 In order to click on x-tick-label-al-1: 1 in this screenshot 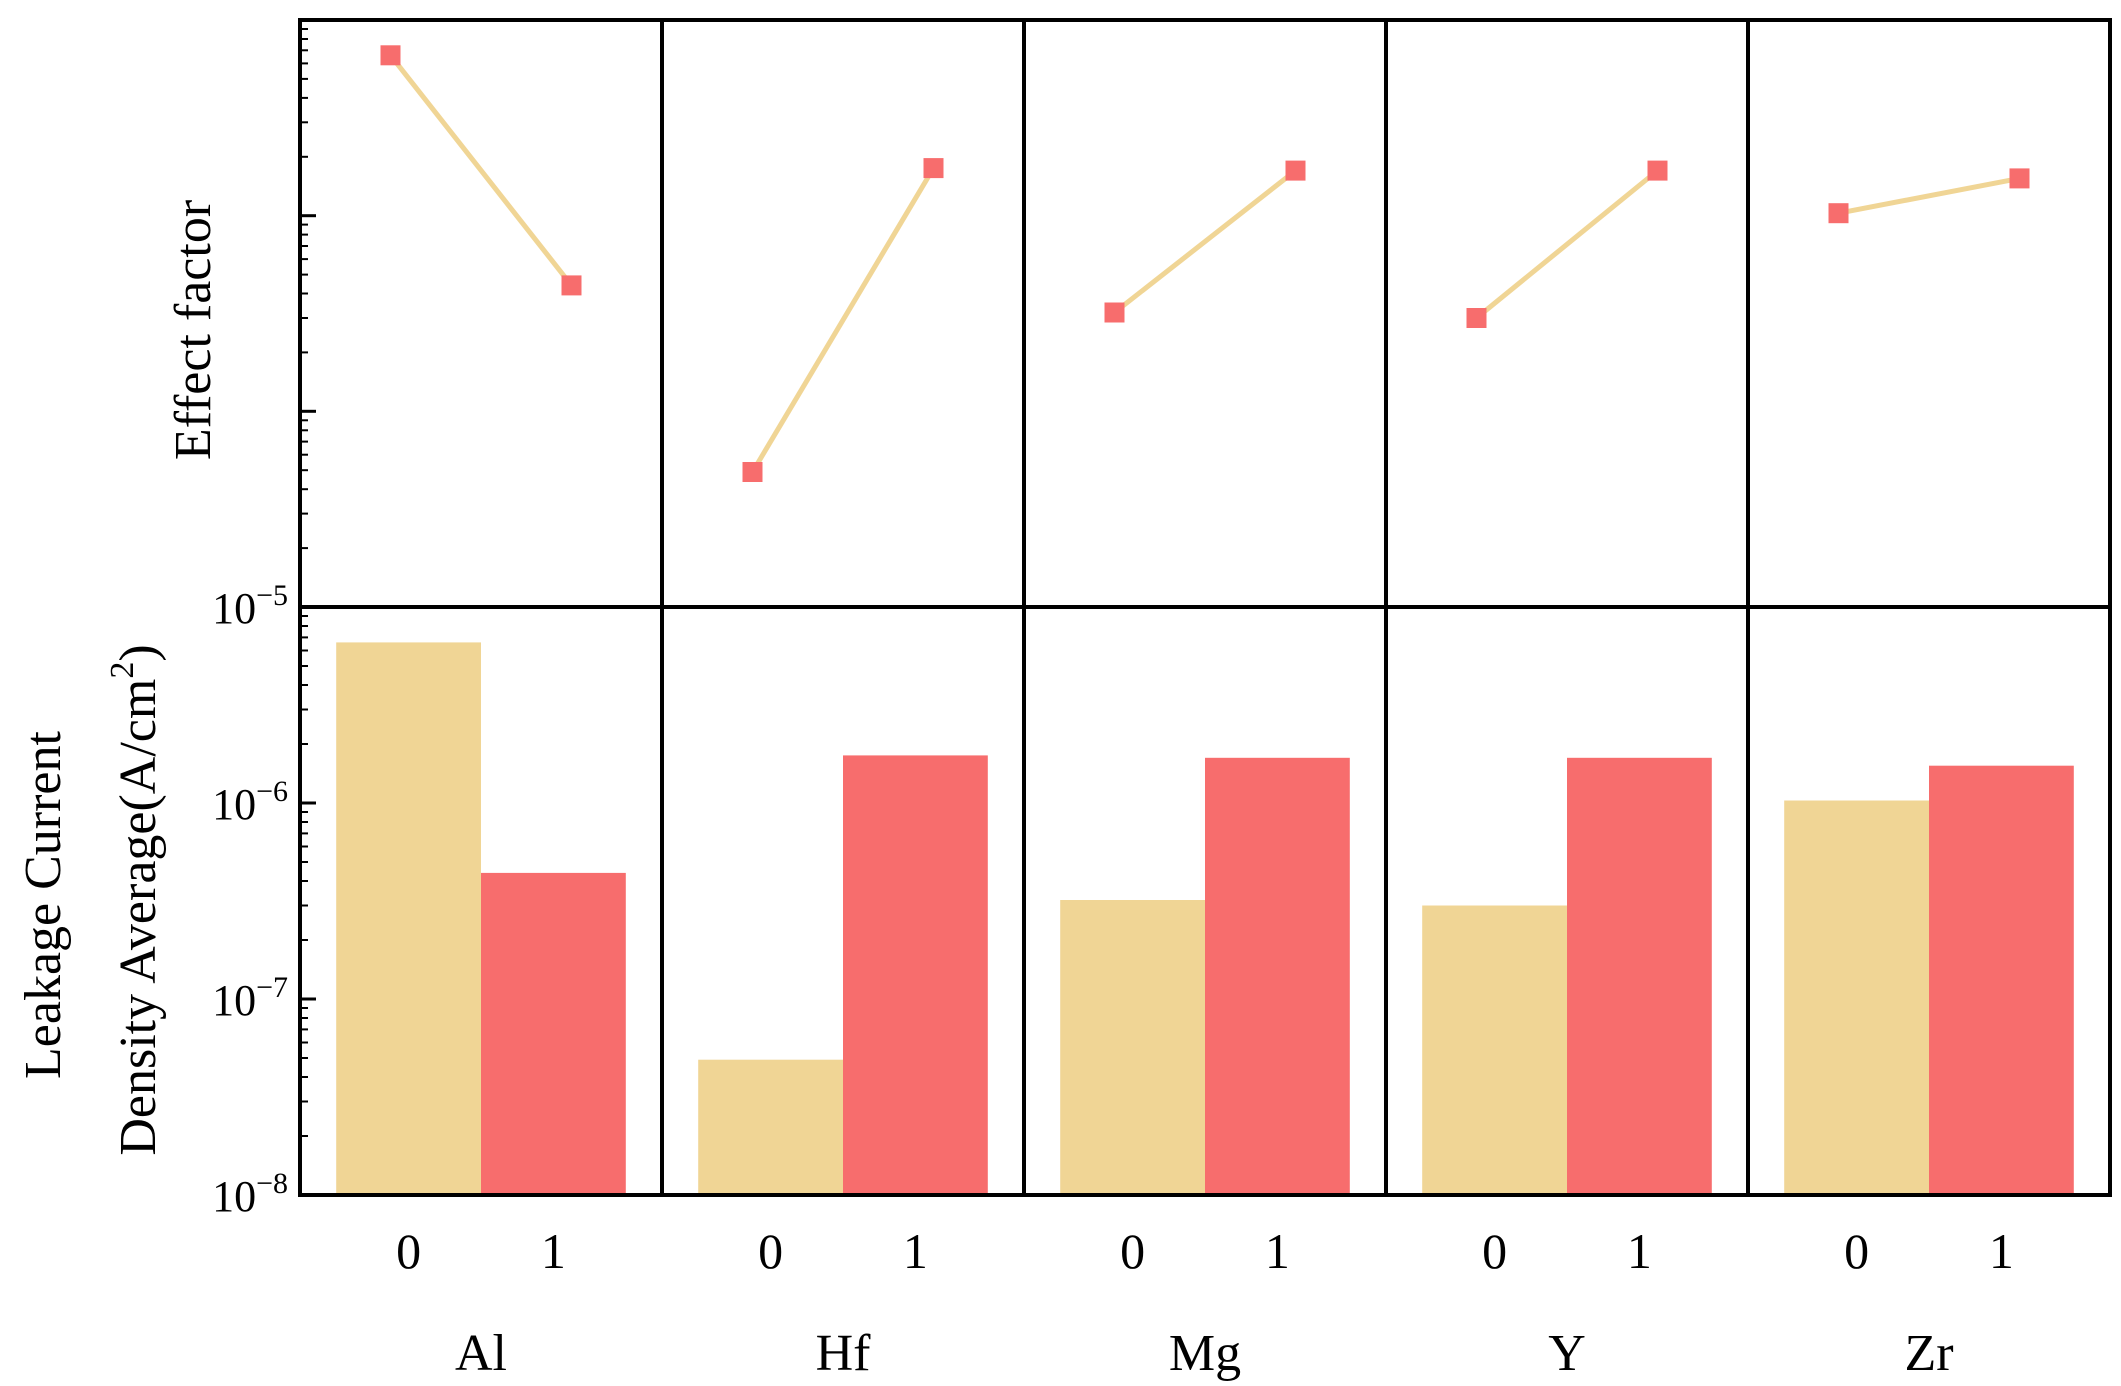, I will do `click(553, 1251)`.